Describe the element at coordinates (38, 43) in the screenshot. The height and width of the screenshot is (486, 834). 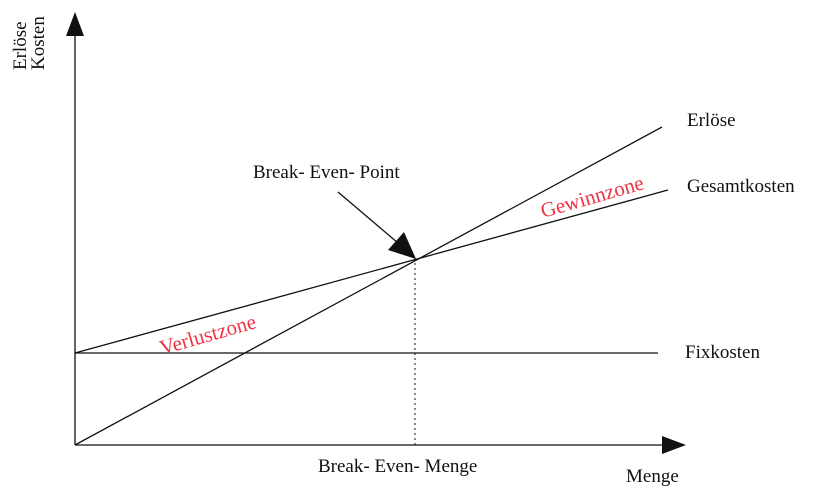
I see `y-axis-label: Kosten` at that location.